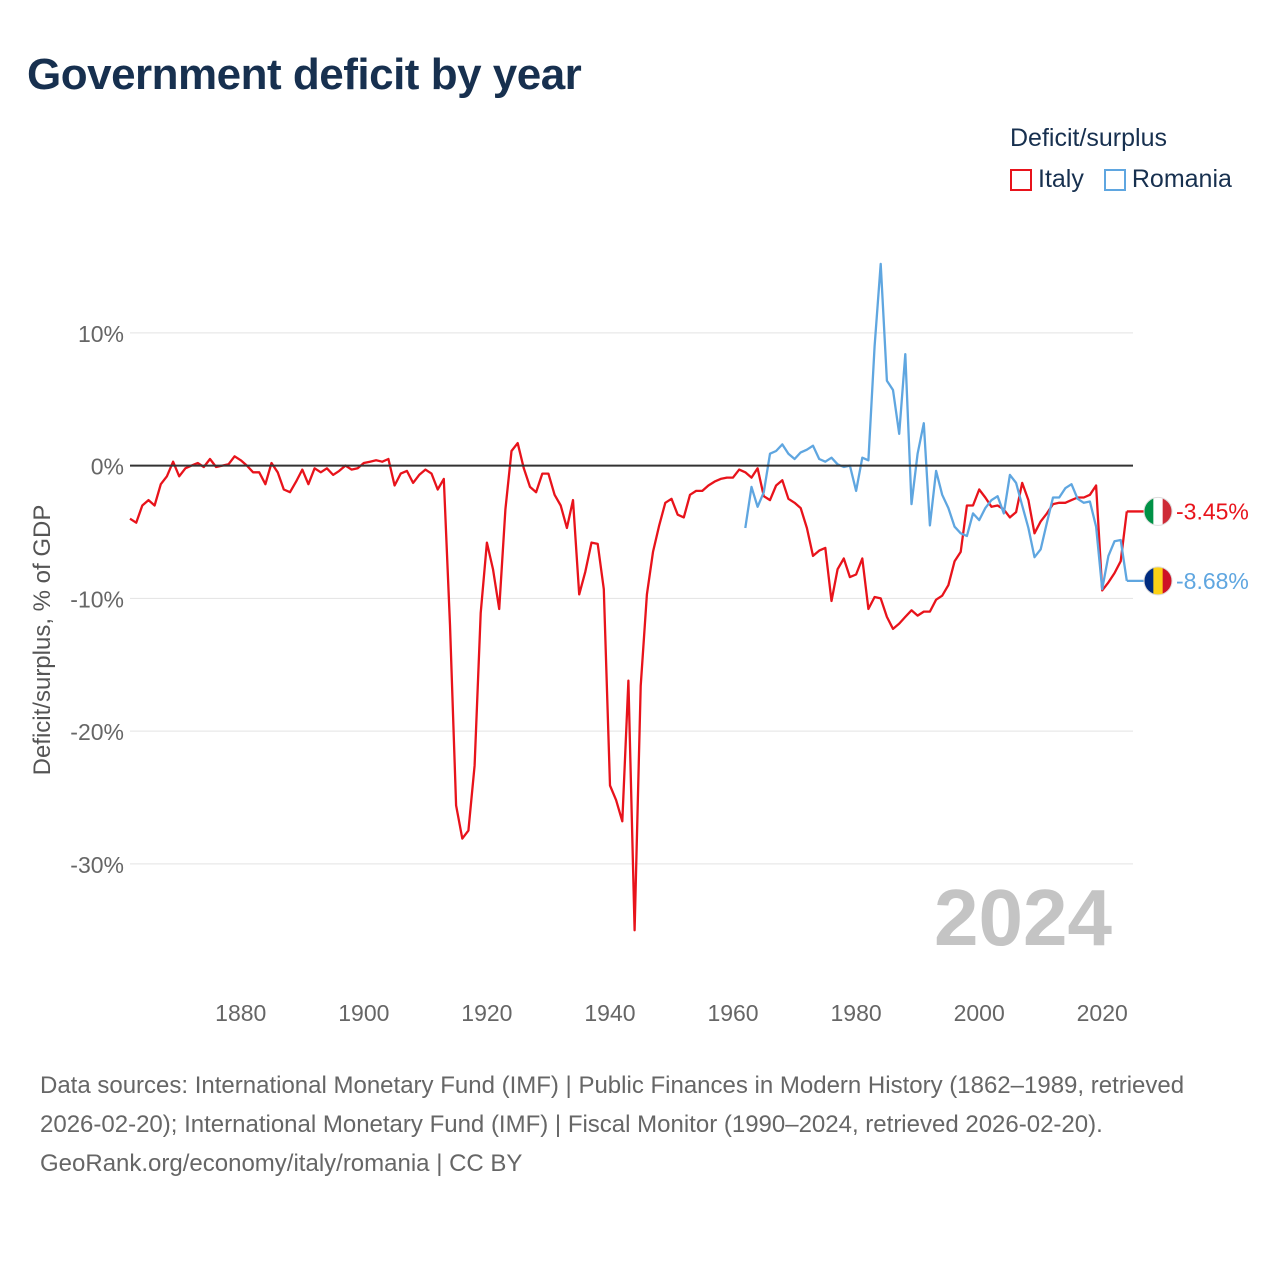 The width and height of the screenshot is (1280, 1280). What do you see at coordinates (1212, 581) in the screenshot?
I see `end-label-romania: -8.68%` at bounding box center [1212, 581].